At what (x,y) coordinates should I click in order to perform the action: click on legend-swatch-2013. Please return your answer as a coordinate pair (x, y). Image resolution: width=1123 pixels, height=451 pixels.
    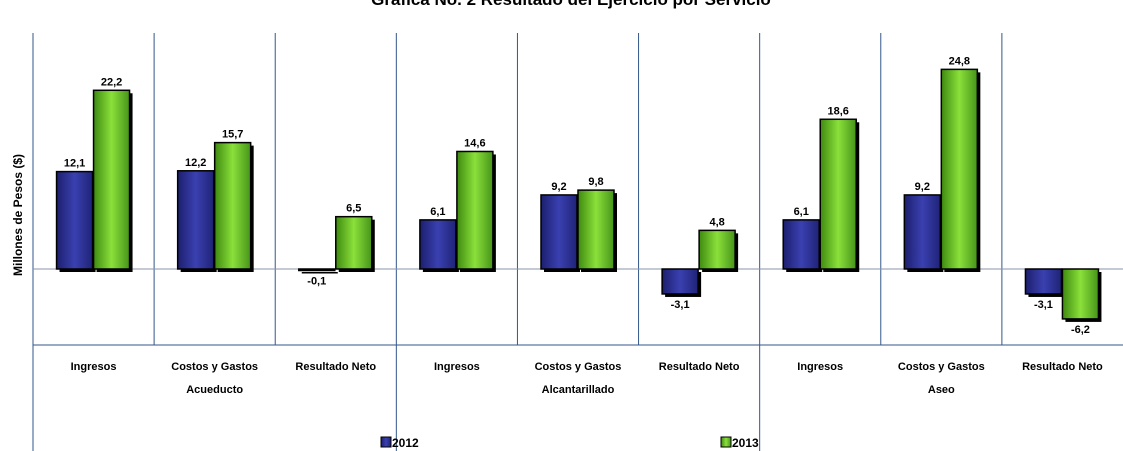
    Looking at the image, I should click on (726, 442).